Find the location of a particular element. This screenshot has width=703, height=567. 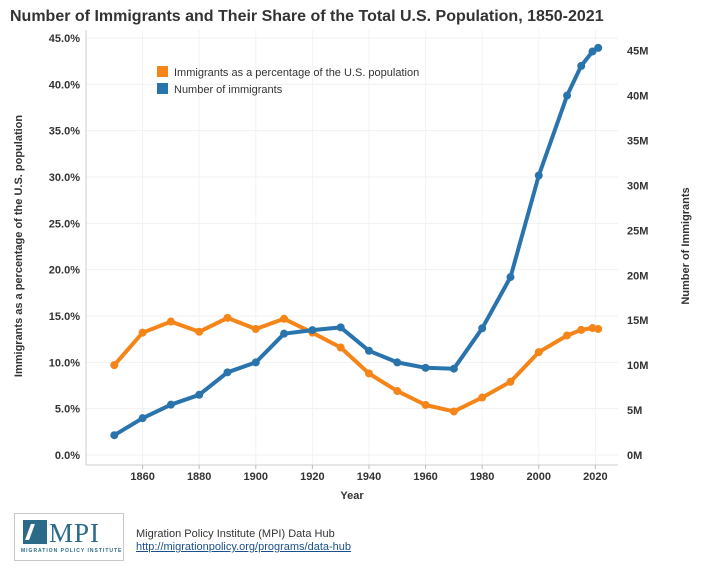

x-tick-label: 2020 is located at coordinates (595, 477).